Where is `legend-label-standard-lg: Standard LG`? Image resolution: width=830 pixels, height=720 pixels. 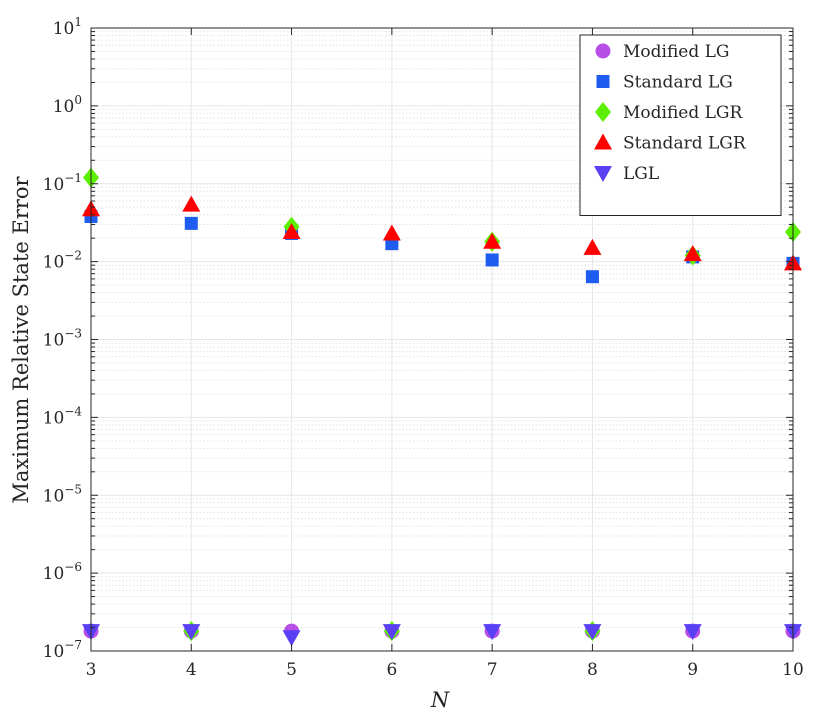 legend-label-standard-lg: Standard LG is located at coordinates (678, 83).